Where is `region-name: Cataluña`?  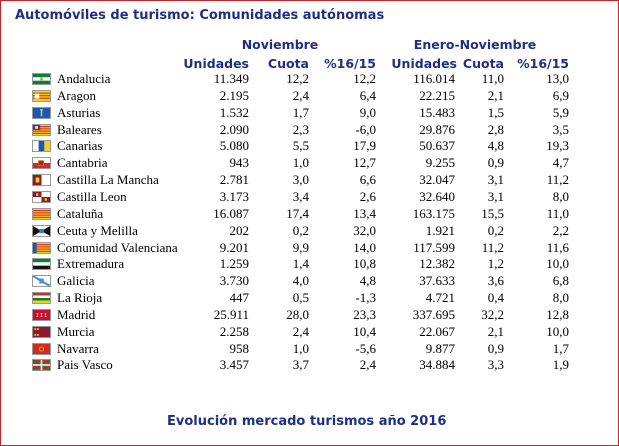 region-name: Cataluña is located at coordinates (80, 213).